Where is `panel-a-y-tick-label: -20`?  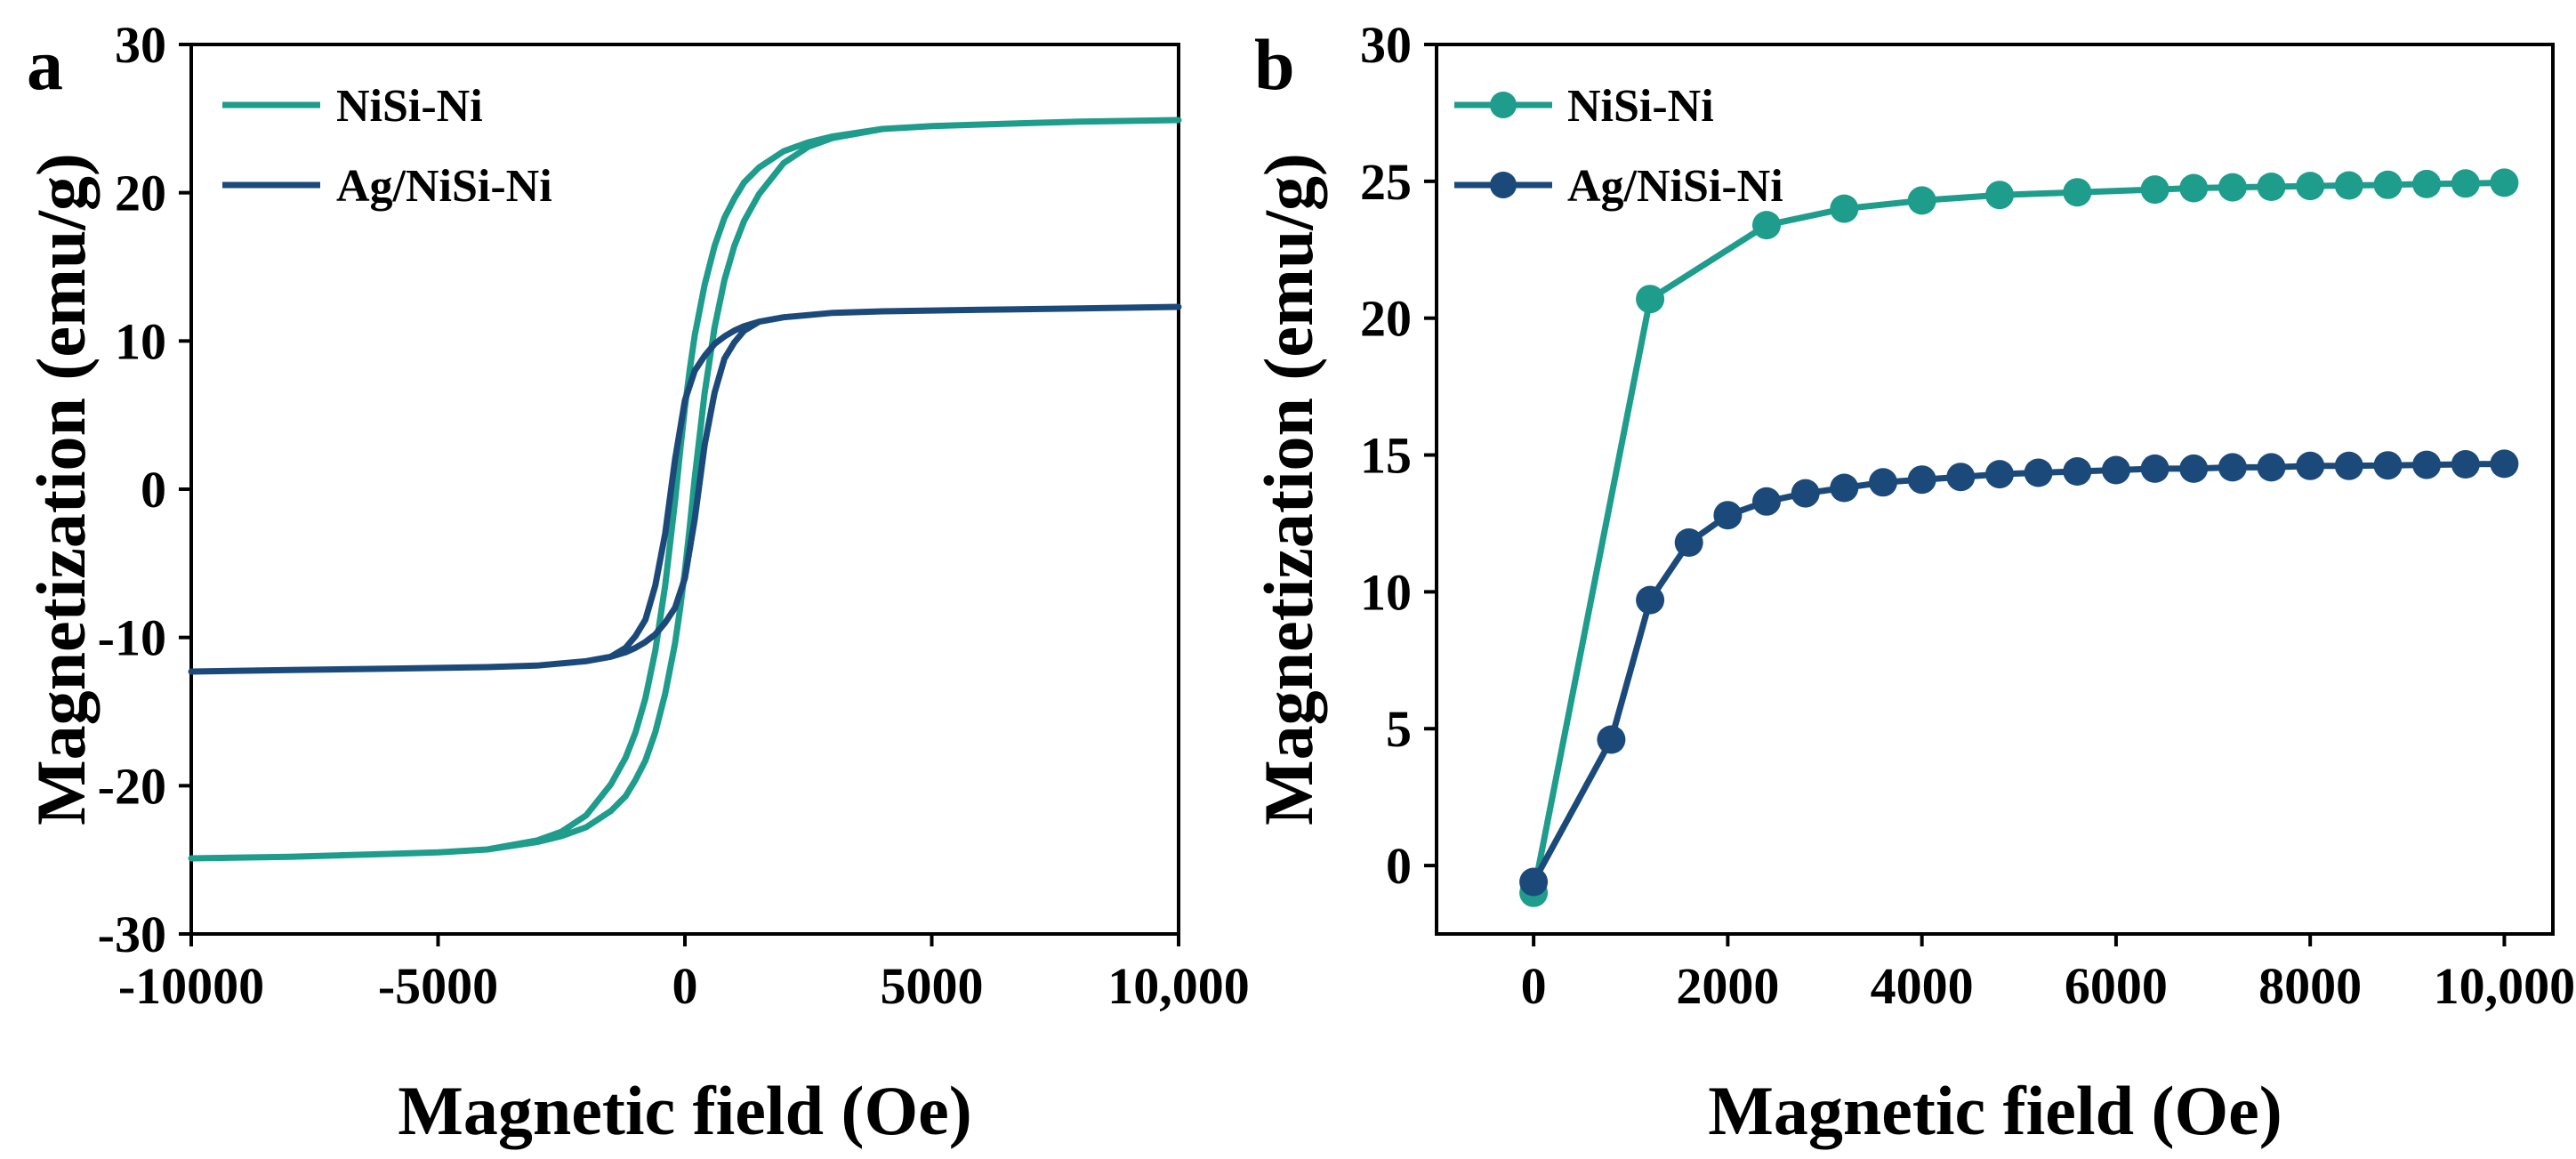 panel-a-y-tick-label: -20 is located at coordinates (132, 786).